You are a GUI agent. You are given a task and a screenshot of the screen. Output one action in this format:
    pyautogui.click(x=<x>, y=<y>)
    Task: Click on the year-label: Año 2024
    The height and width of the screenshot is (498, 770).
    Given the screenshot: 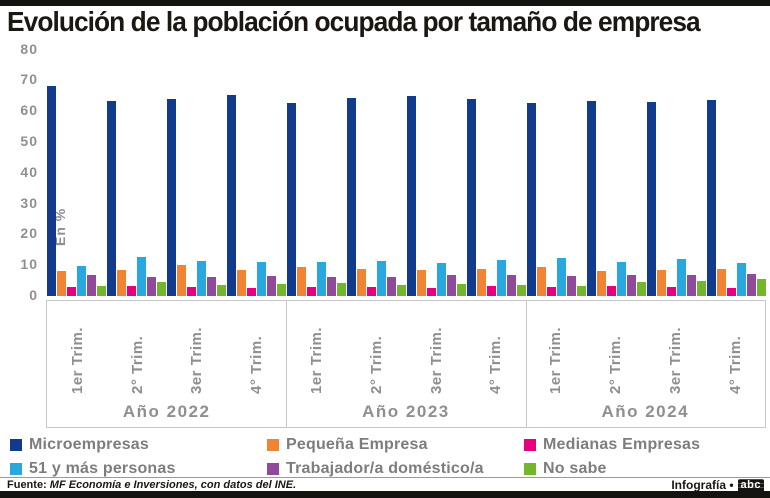 What is the action you would take?
    pyautogui.click(x=645, y=411)
    